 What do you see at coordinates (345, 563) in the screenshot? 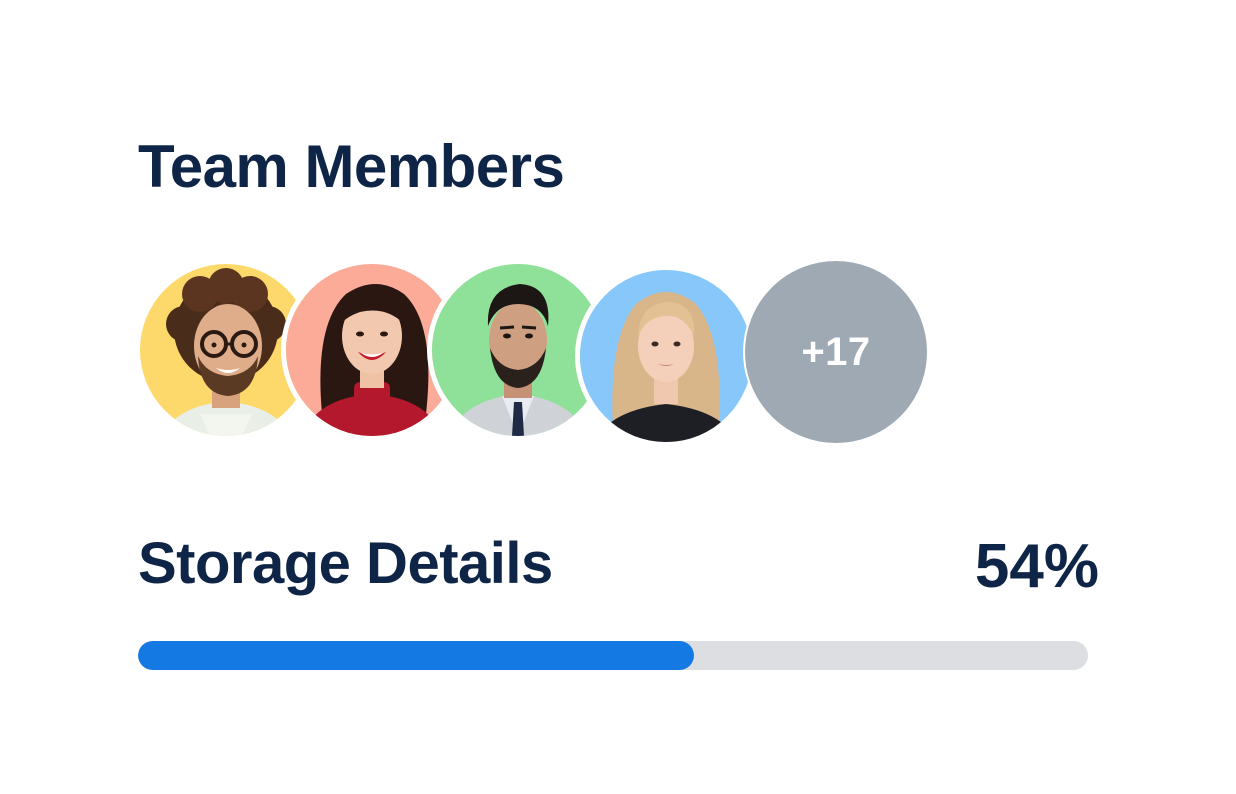
I see `storage-details-title: Storage Details` at bounding box center [345, 563].